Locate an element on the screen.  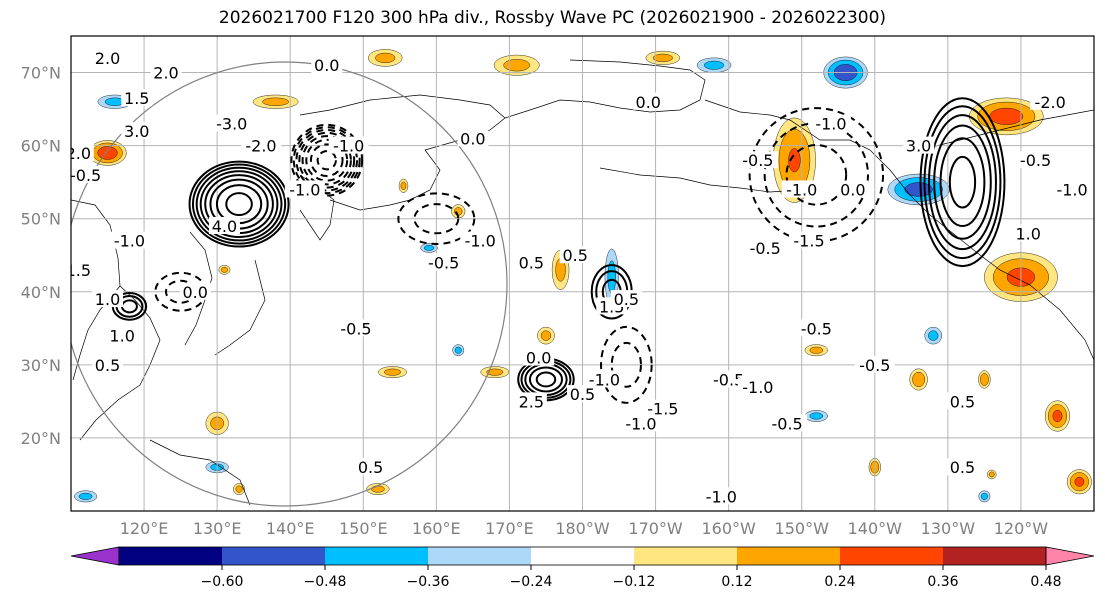
contour-label: 2.5 is located at coordinates (531, 401).